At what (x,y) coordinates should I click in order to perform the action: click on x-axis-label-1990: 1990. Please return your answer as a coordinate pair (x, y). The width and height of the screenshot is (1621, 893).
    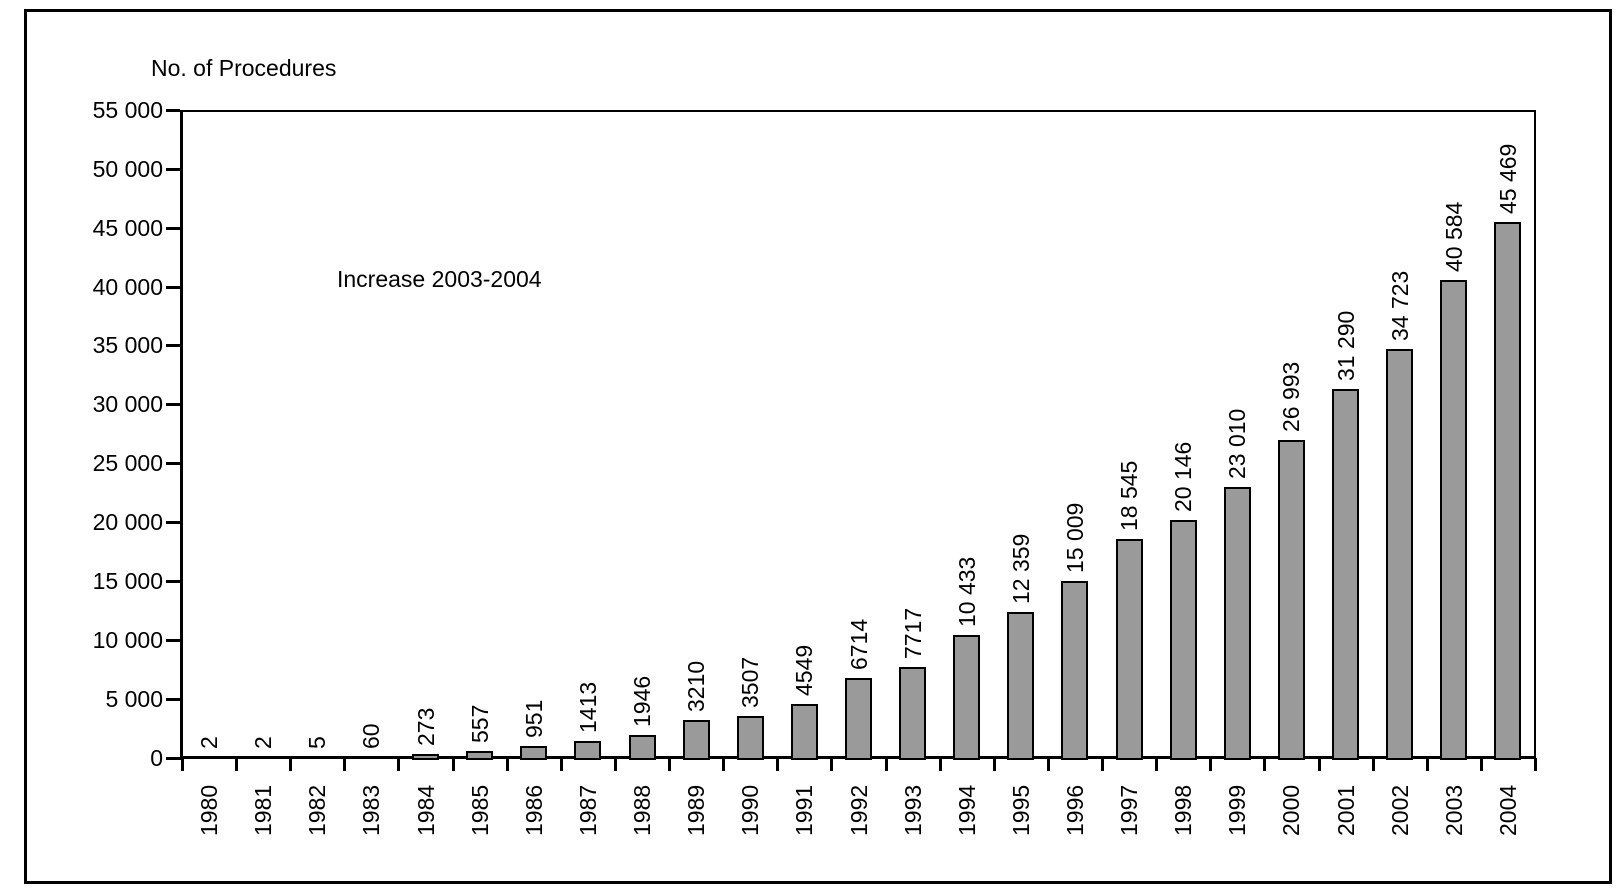
    Looking at the image, I should click on (750, 810).